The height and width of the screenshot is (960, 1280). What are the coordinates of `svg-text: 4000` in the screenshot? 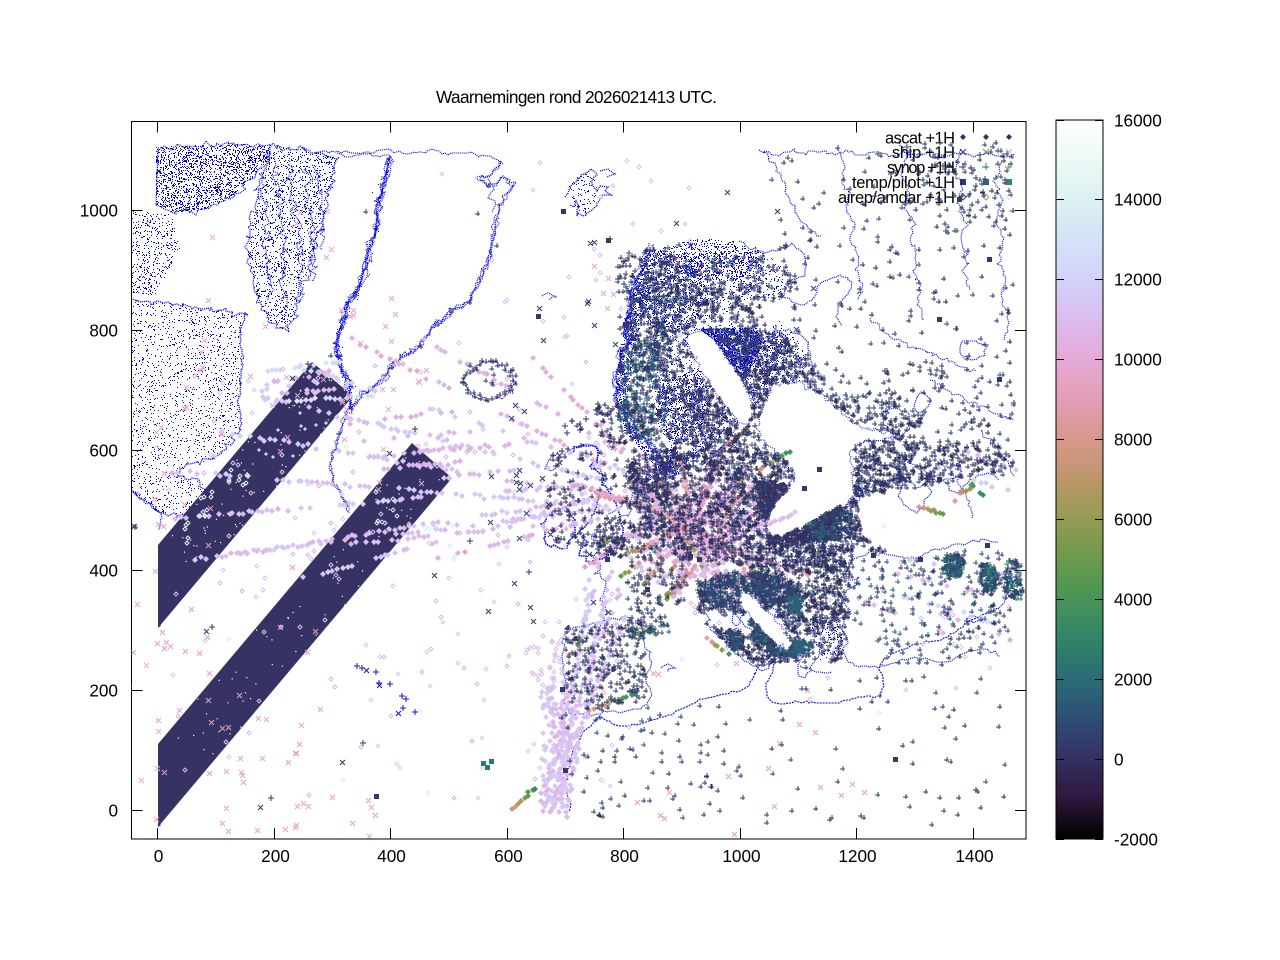 It's located at (1133, 600).